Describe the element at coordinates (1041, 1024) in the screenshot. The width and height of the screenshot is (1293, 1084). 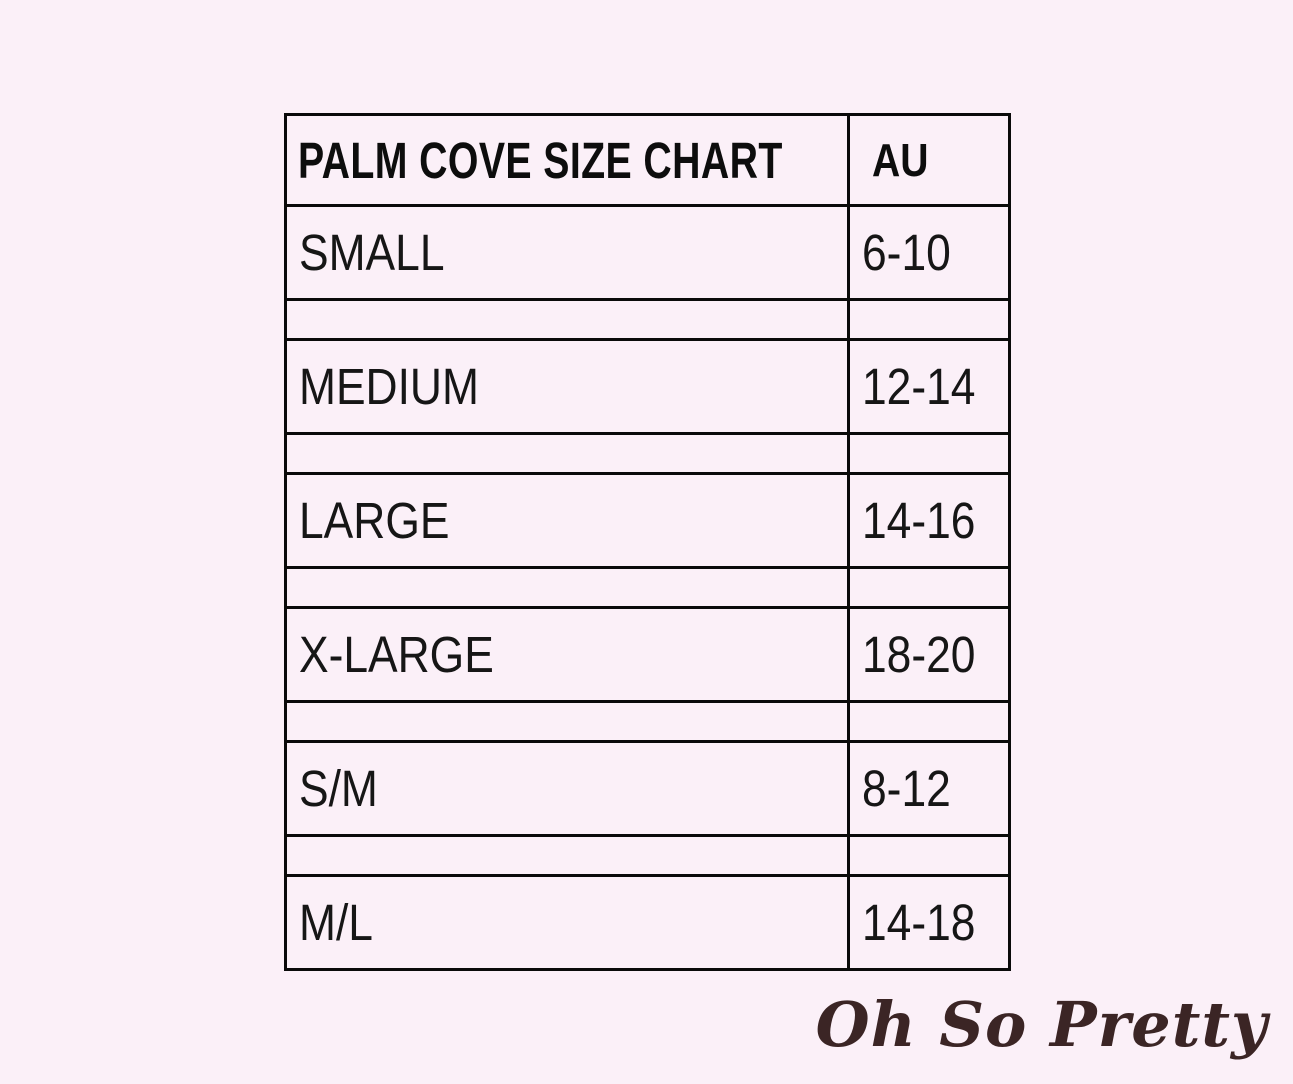
I see `brand-logo-text: Oh So Pretty` at that location.